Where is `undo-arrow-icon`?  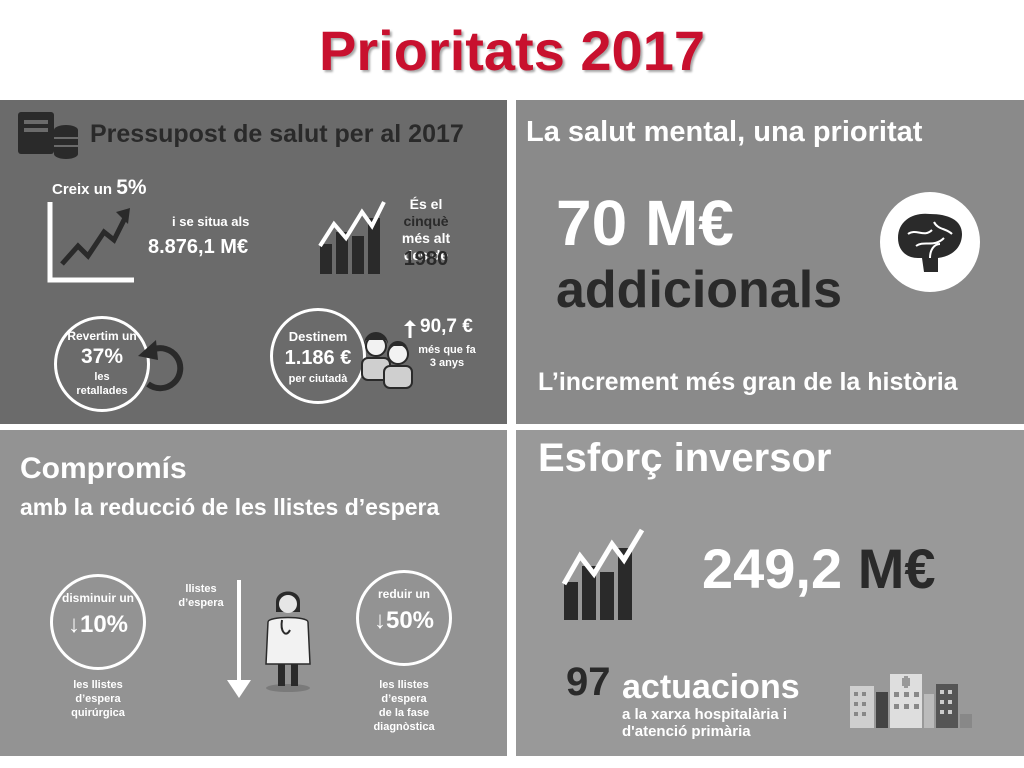 undo-arrow-icon is located at coordinates (161, 366).